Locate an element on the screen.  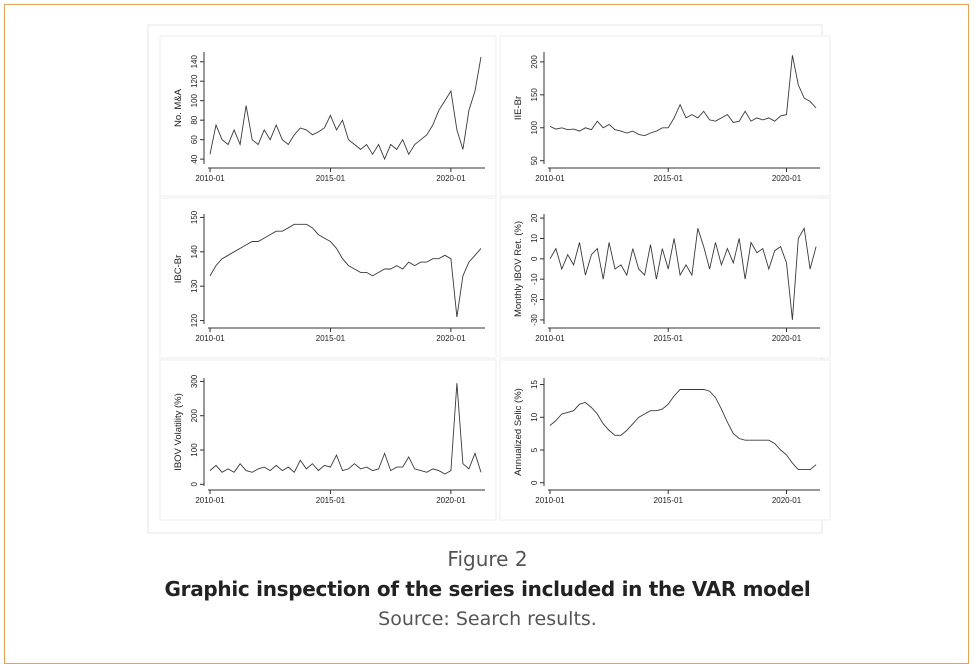
y-tick-label: 5 is located at coordinates (534, 449).